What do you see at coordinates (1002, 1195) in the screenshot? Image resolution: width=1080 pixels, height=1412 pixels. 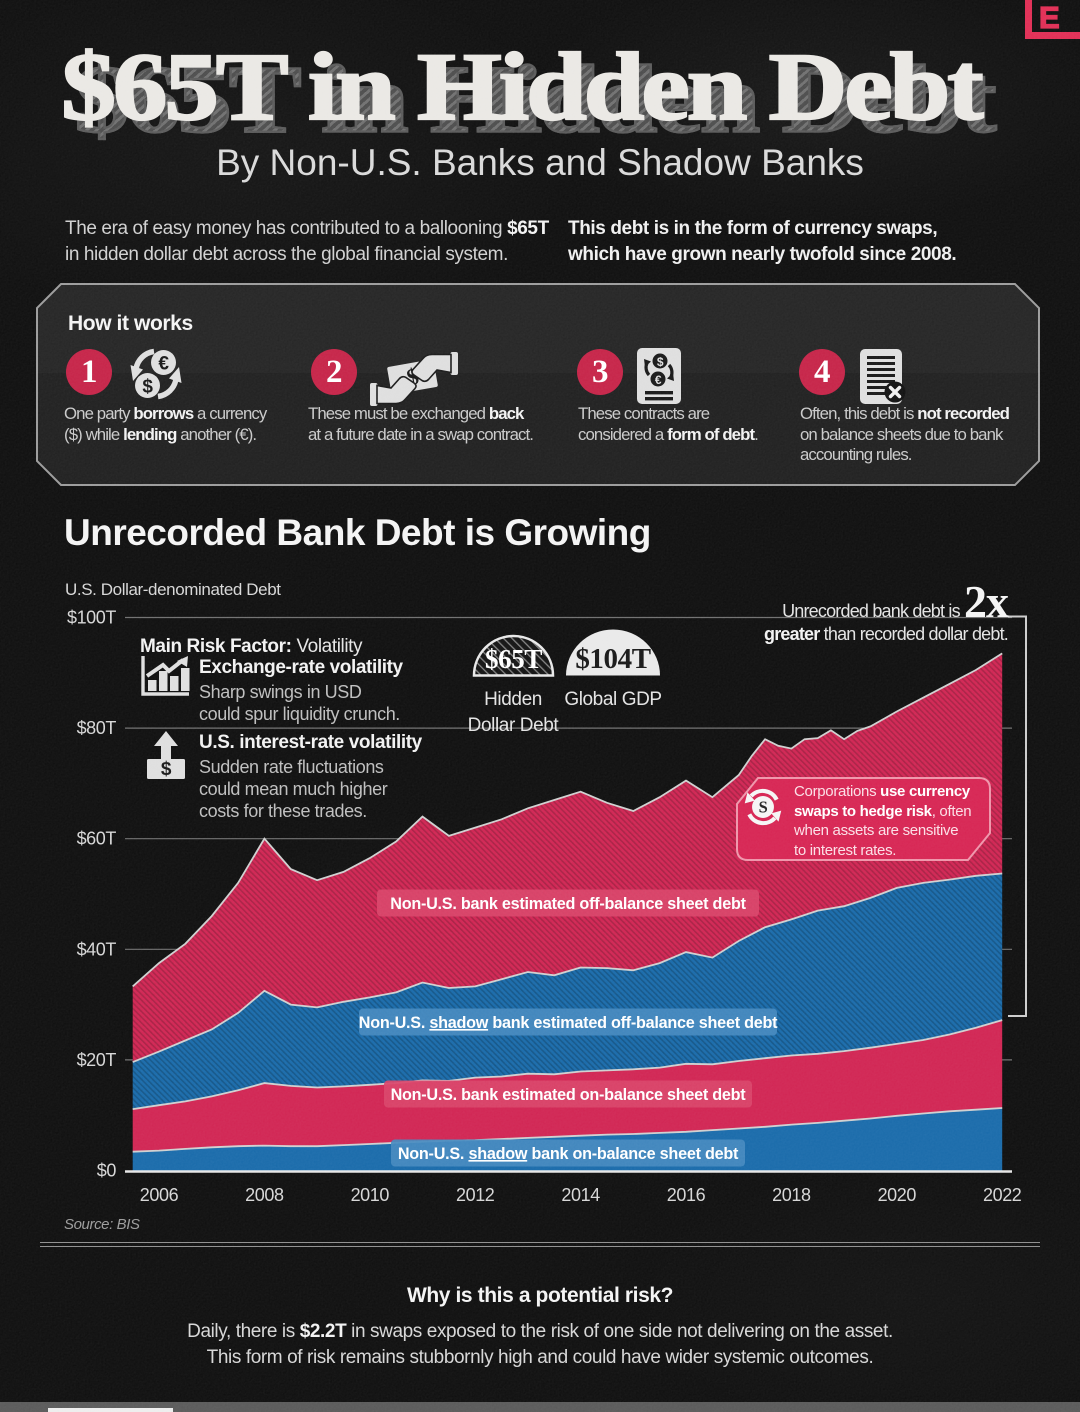 I see `svg-text: 2022` at bounding box center [1002, 1195].